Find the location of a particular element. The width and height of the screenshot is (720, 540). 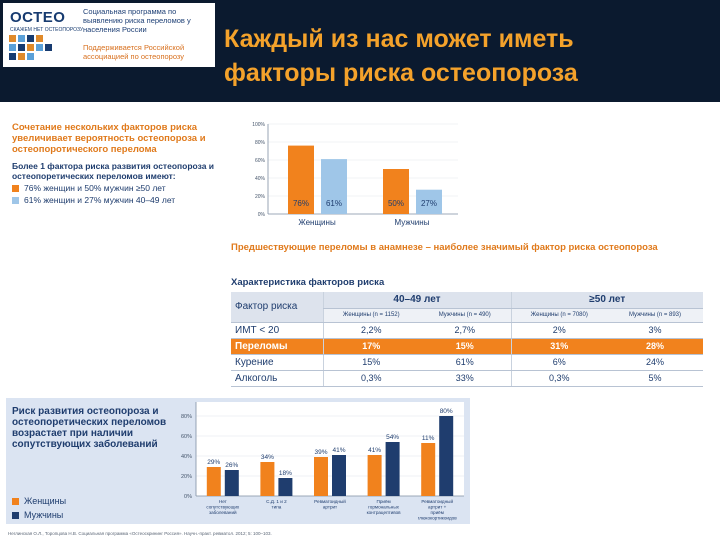

column-header: Мужчины (n = 893) is located at coordinates (655, 315).